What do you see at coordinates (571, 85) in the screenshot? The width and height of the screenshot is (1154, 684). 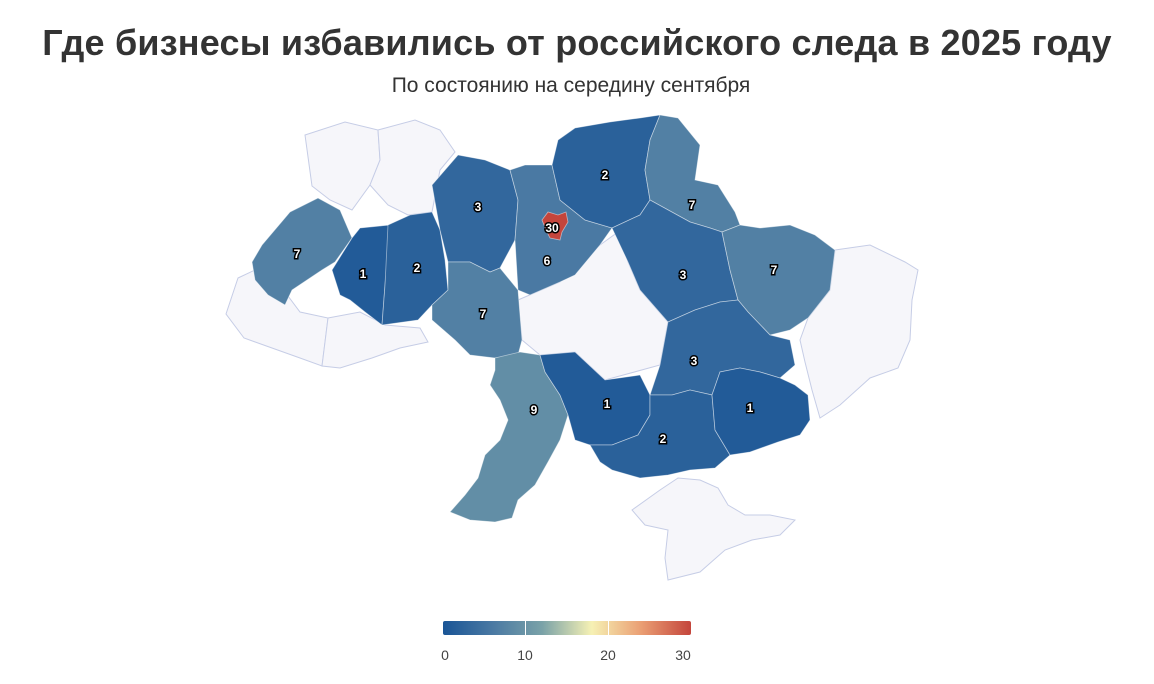 I see `map-subtitle: По состоянию на середину сентября` at bounding box center [571, 85].